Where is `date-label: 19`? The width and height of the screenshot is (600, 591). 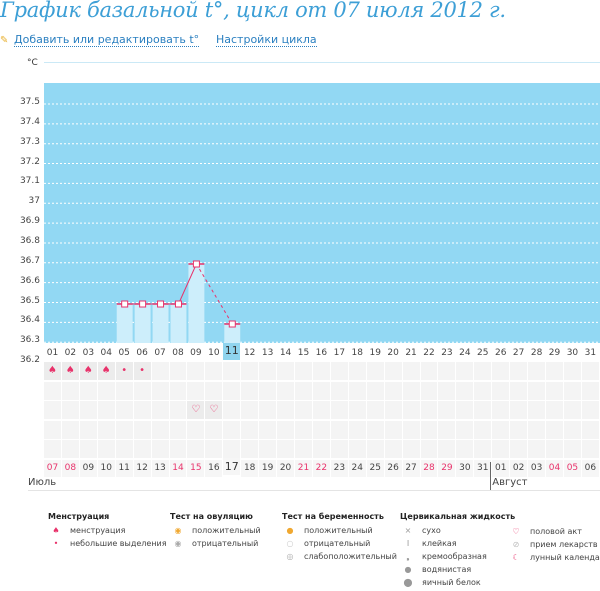
date-label: 19 is located at coordinates (268, 468).